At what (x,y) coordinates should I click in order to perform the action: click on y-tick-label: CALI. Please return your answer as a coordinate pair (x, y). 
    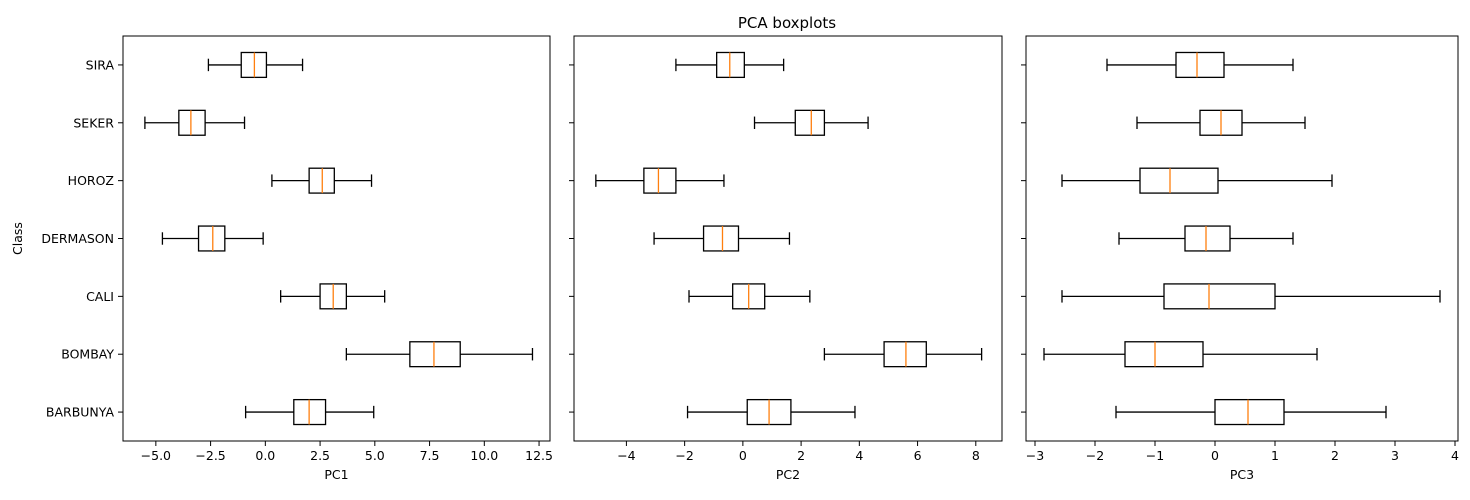
    Looking at the image, I should click on (100, 296).